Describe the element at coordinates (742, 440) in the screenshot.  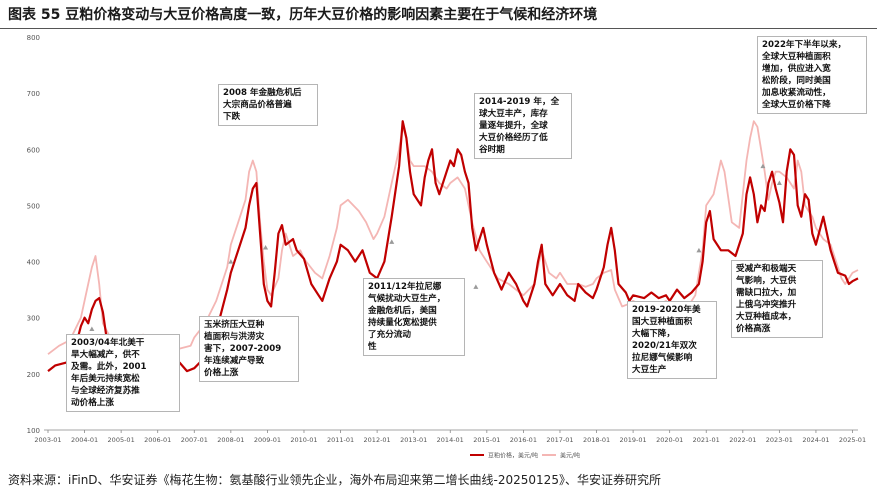
I see `x-tick-label: 2022-01` at that location.